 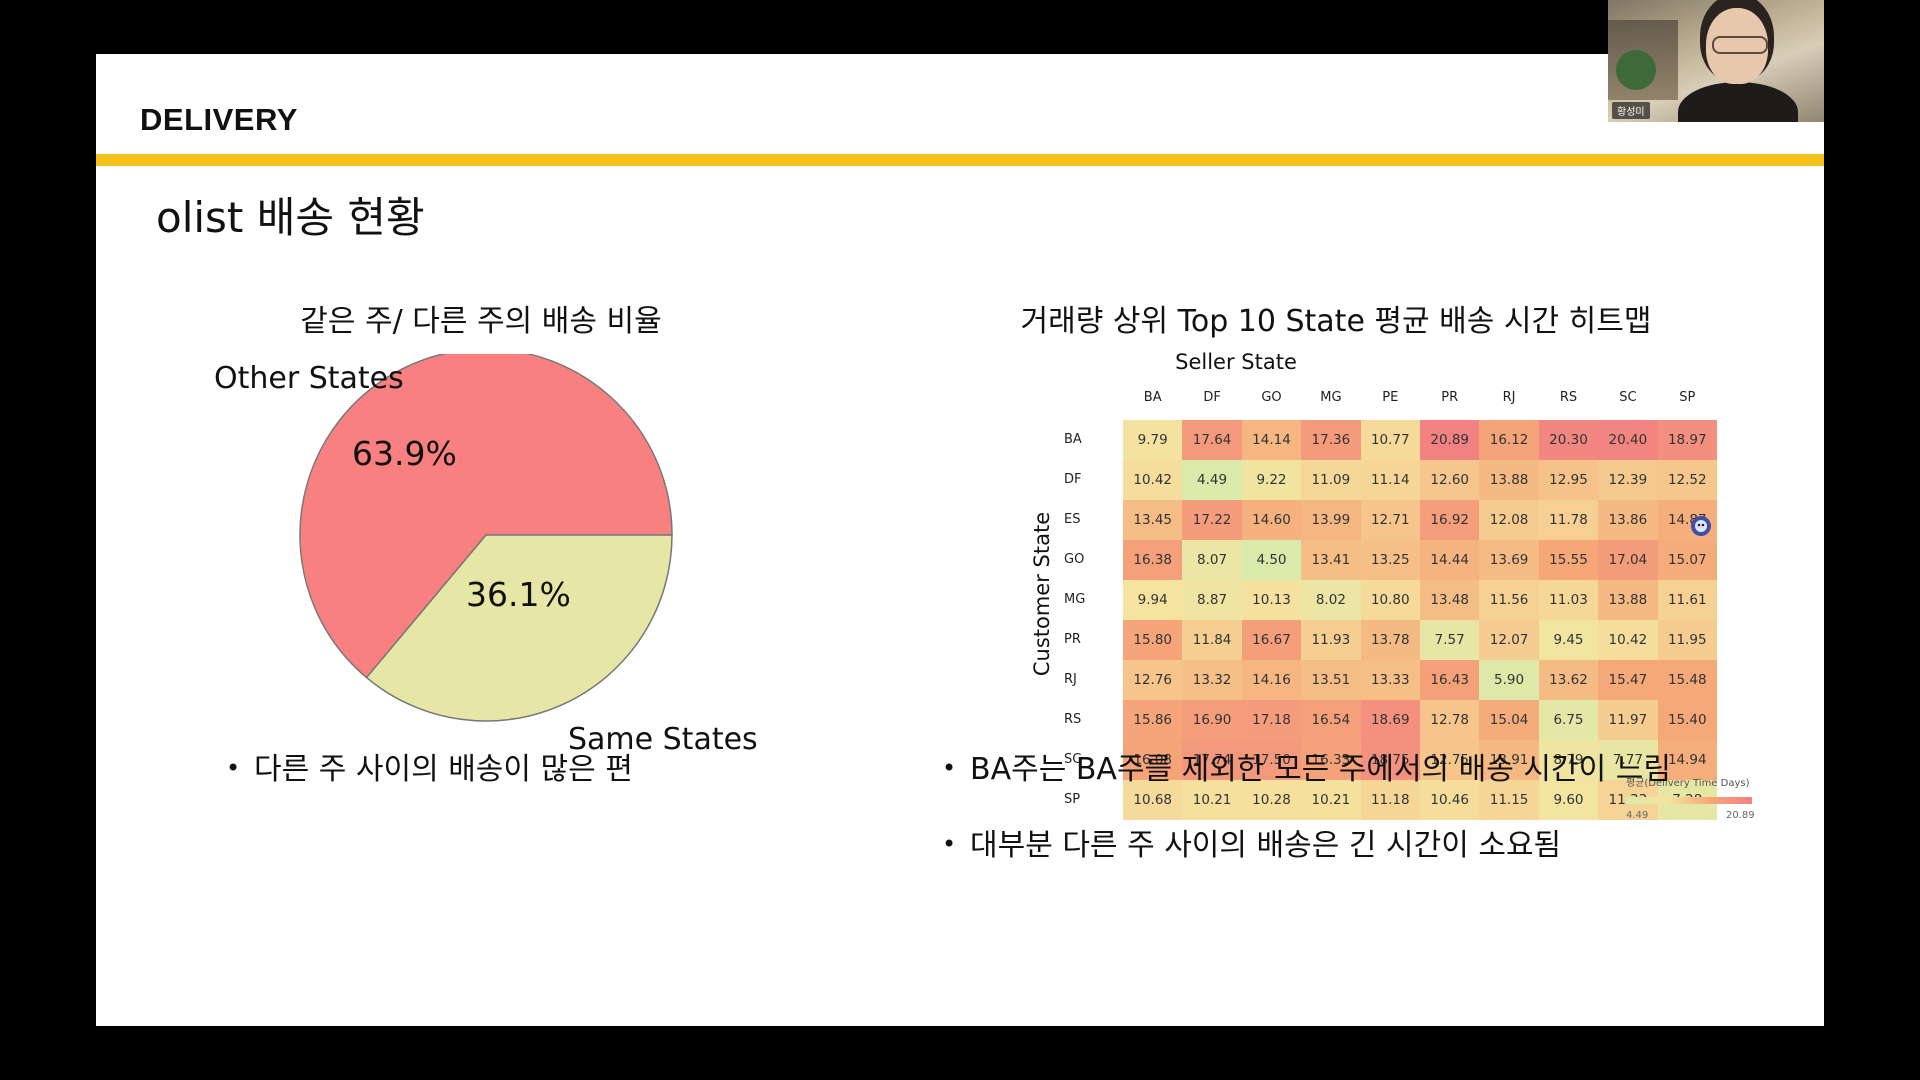 I want to click on heatmap-col-header: PR, so click(x=1450, y=397).